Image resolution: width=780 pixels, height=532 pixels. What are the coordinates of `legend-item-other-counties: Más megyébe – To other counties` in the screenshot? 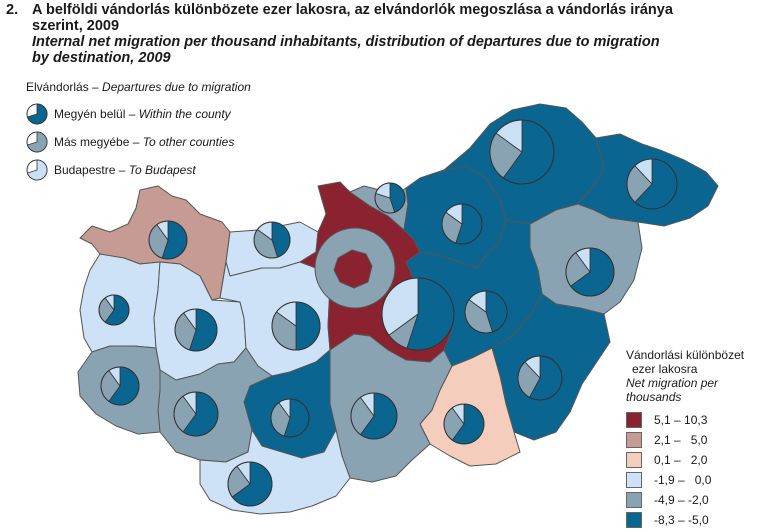 It's located at (176, 142).